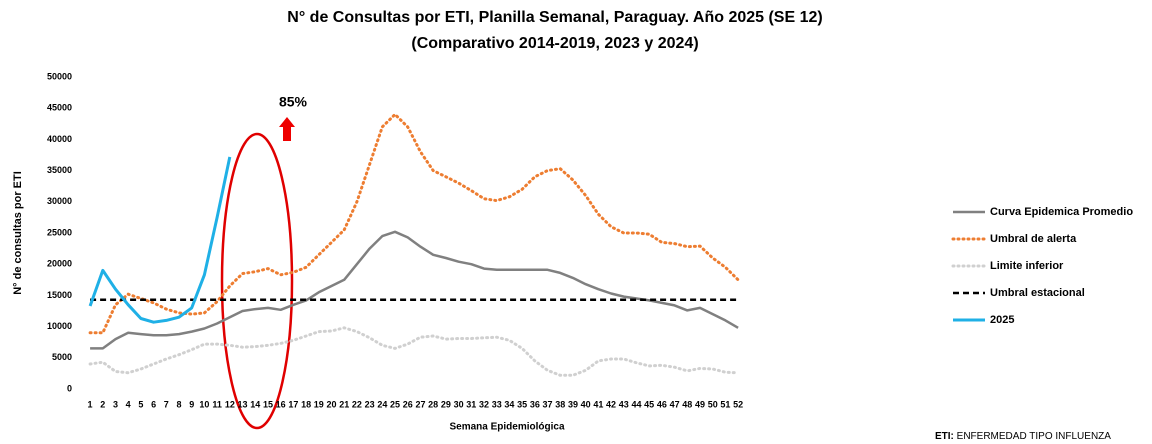  What do you see at coordinates (204, 404) in the screenshot?
I see `x-tick-label: 10` at bounding box center [204, 404].